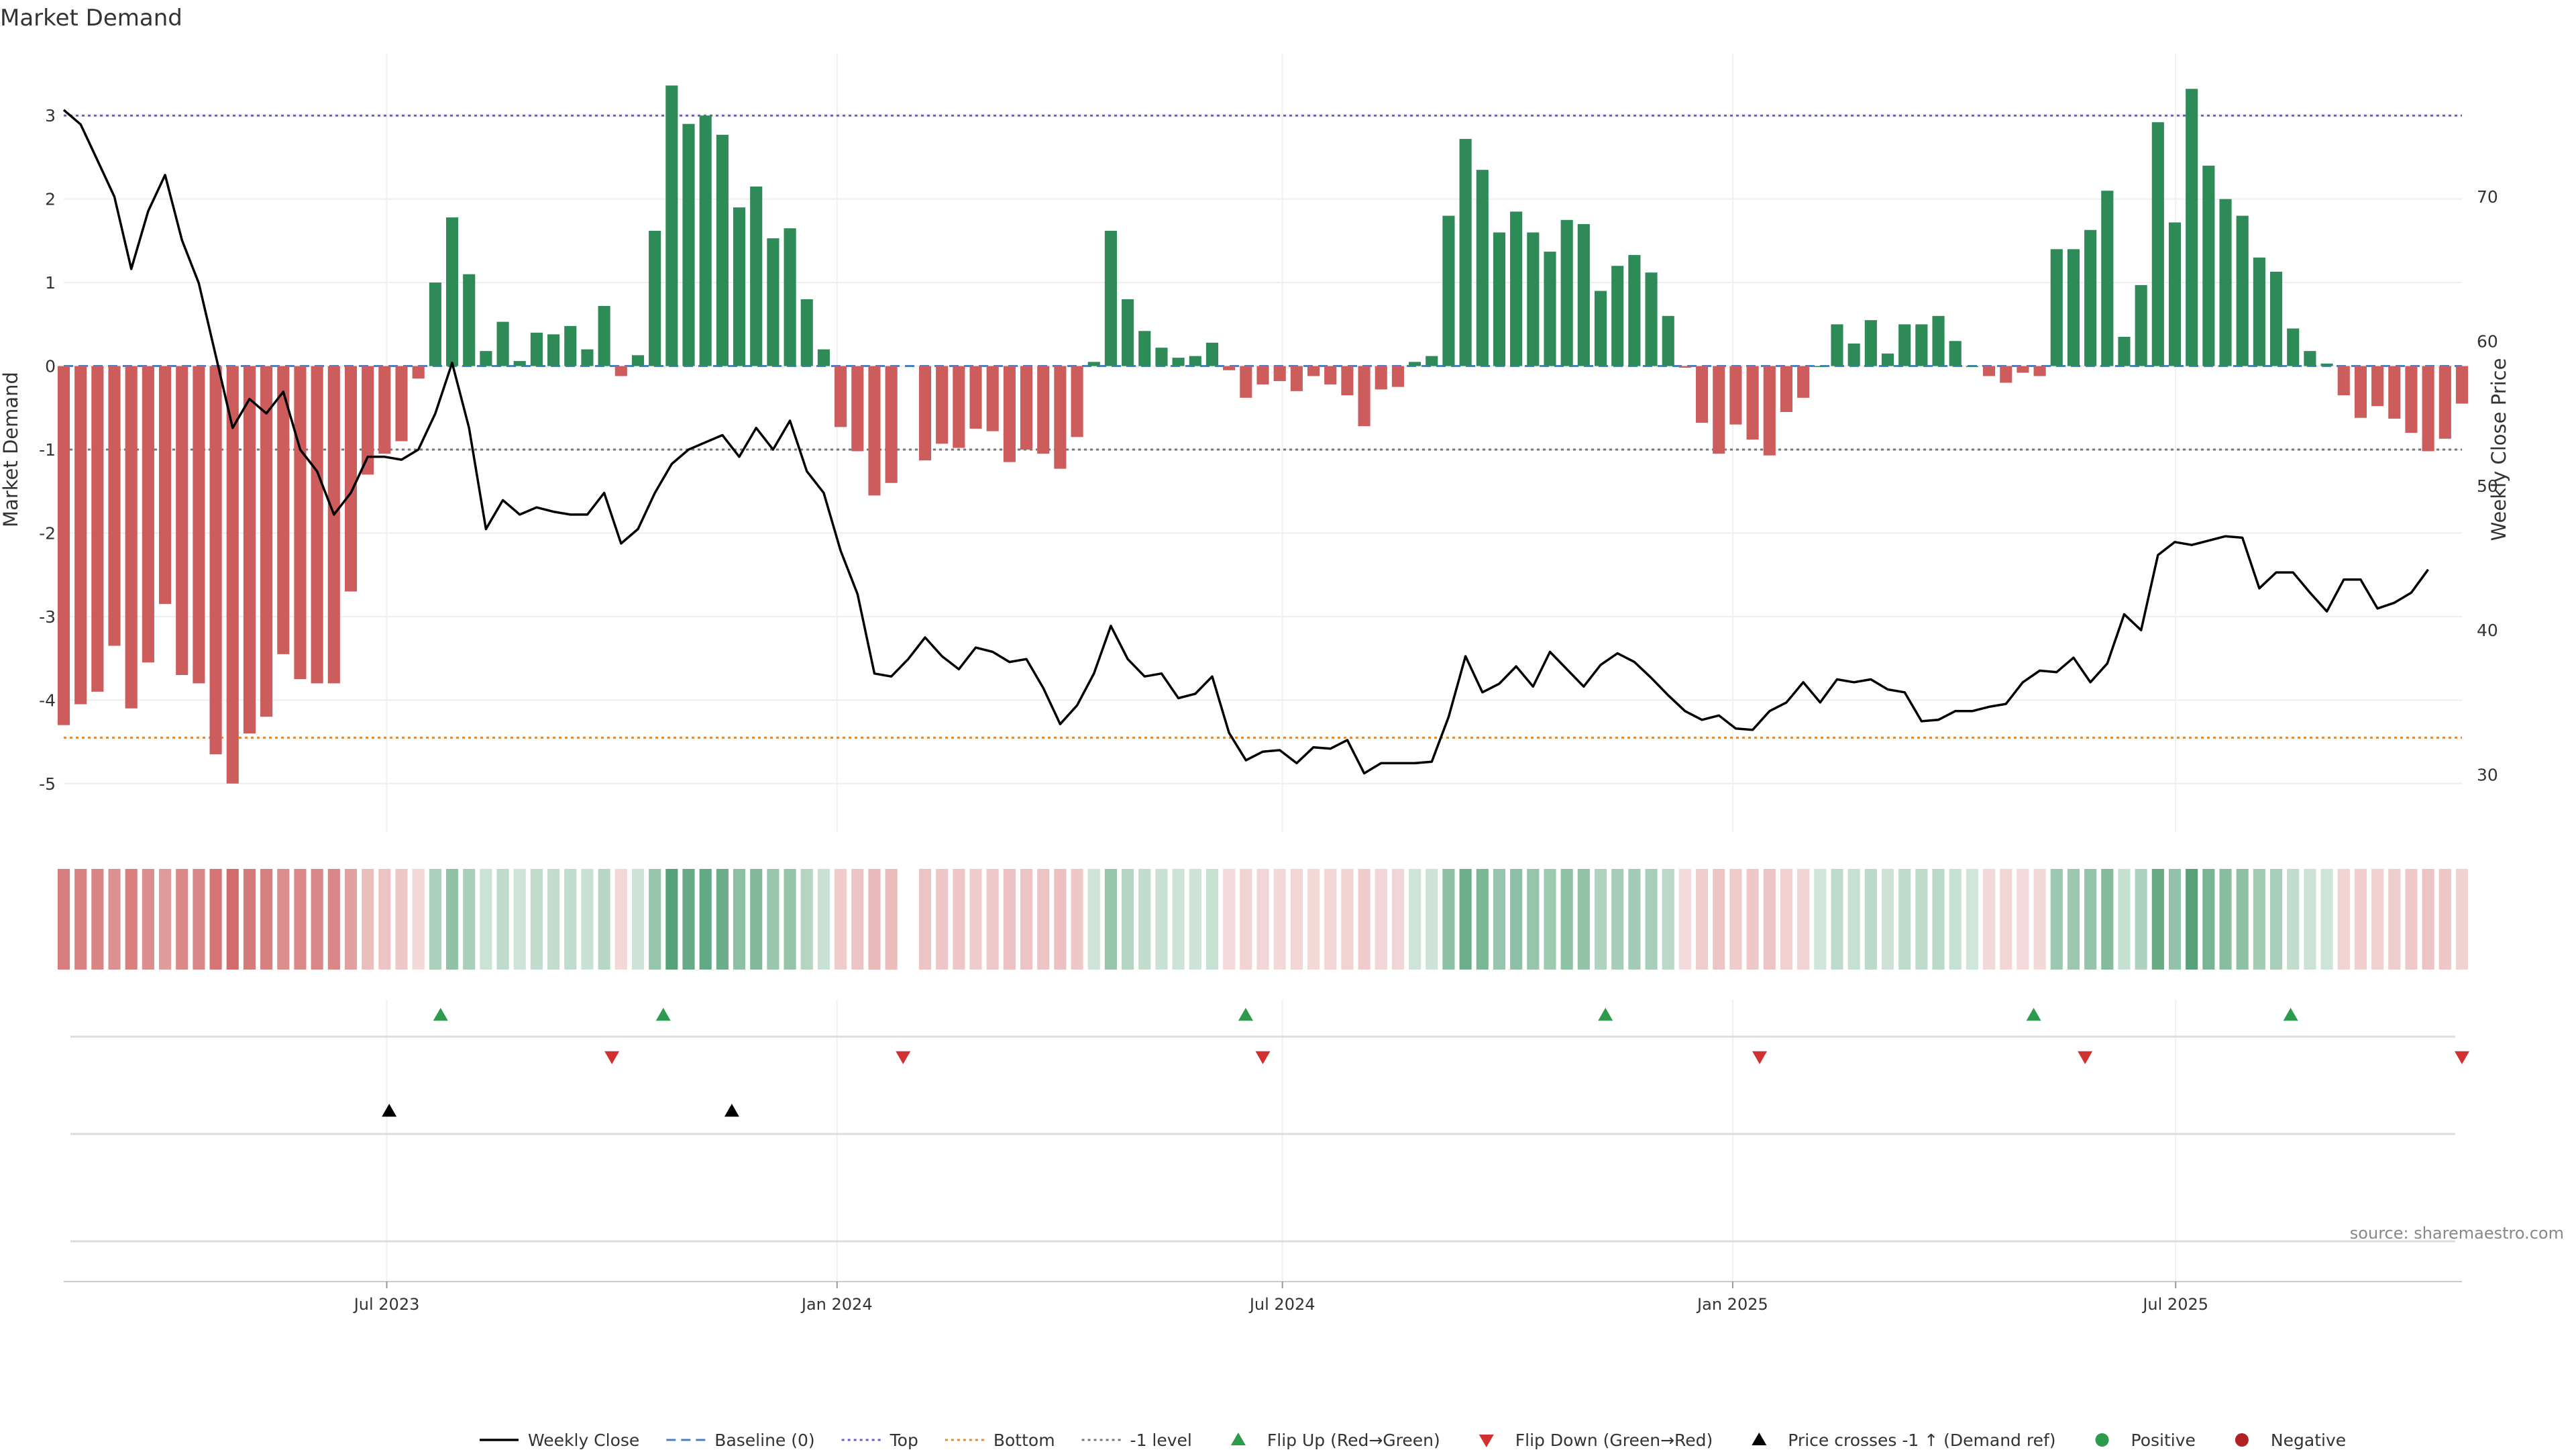  Describe the element at coordinates (386, 1305) in the screenshot. I see `x-tick-label: Jul 2023` at that location.